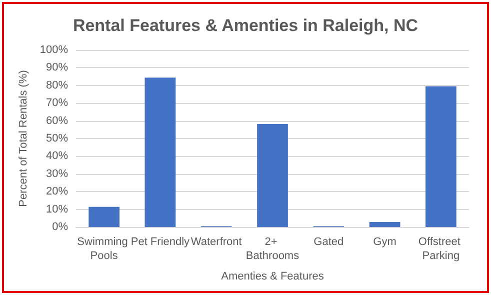  I want to click on y-tick-label: 60%, so click(57, 120).